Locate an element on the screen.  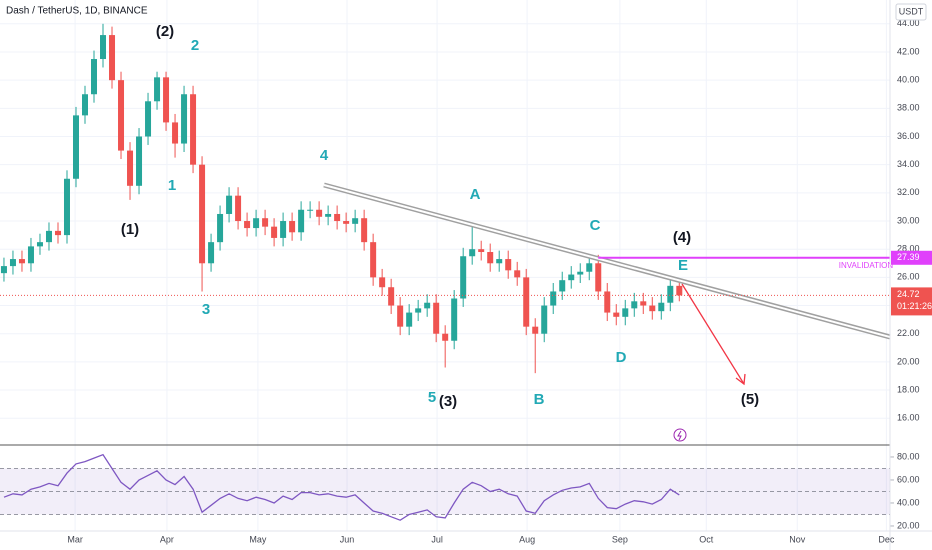
wave-label: D is located at coordinates (621, 357).